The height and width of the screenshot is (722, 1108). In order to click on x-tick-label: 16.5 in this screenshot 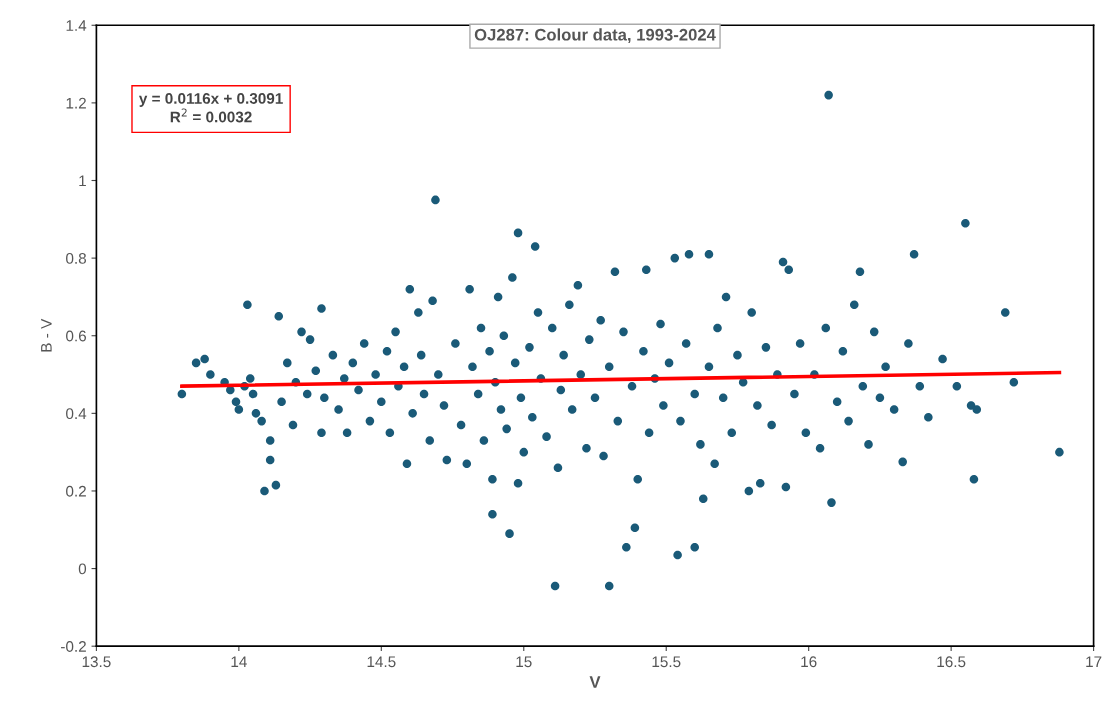, I will do `click(951, 662)`.